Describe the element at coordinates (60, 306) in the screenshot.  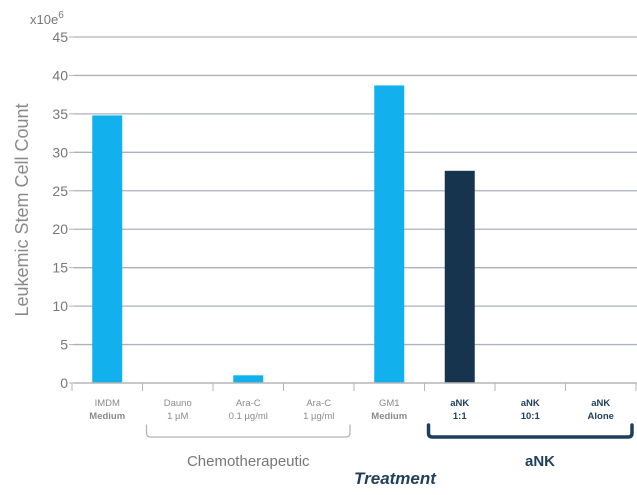
I see `y-tick-label: 10` at that location.